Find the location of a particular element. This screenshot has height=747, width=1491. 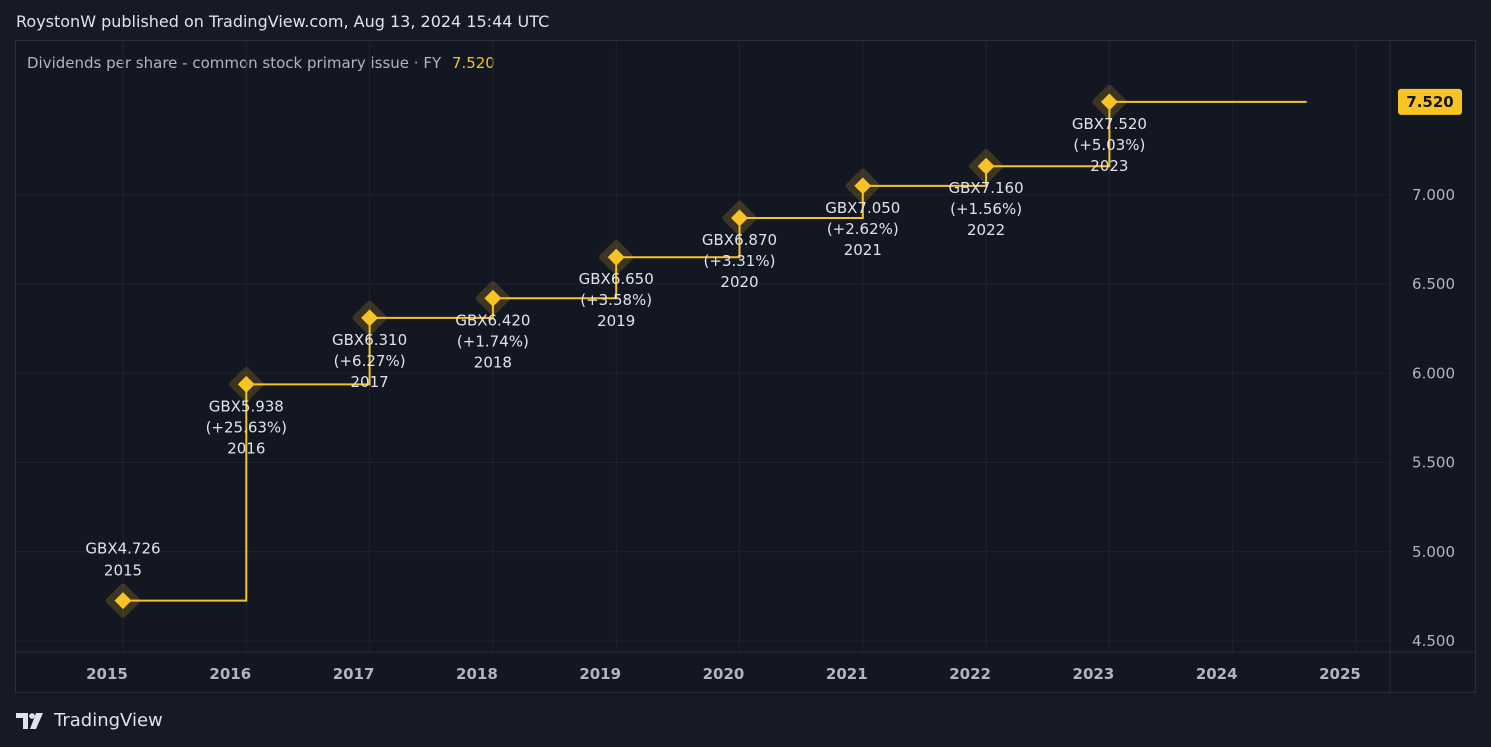

point-value-label: GBX6.310 is located at coordinates (369, 340).